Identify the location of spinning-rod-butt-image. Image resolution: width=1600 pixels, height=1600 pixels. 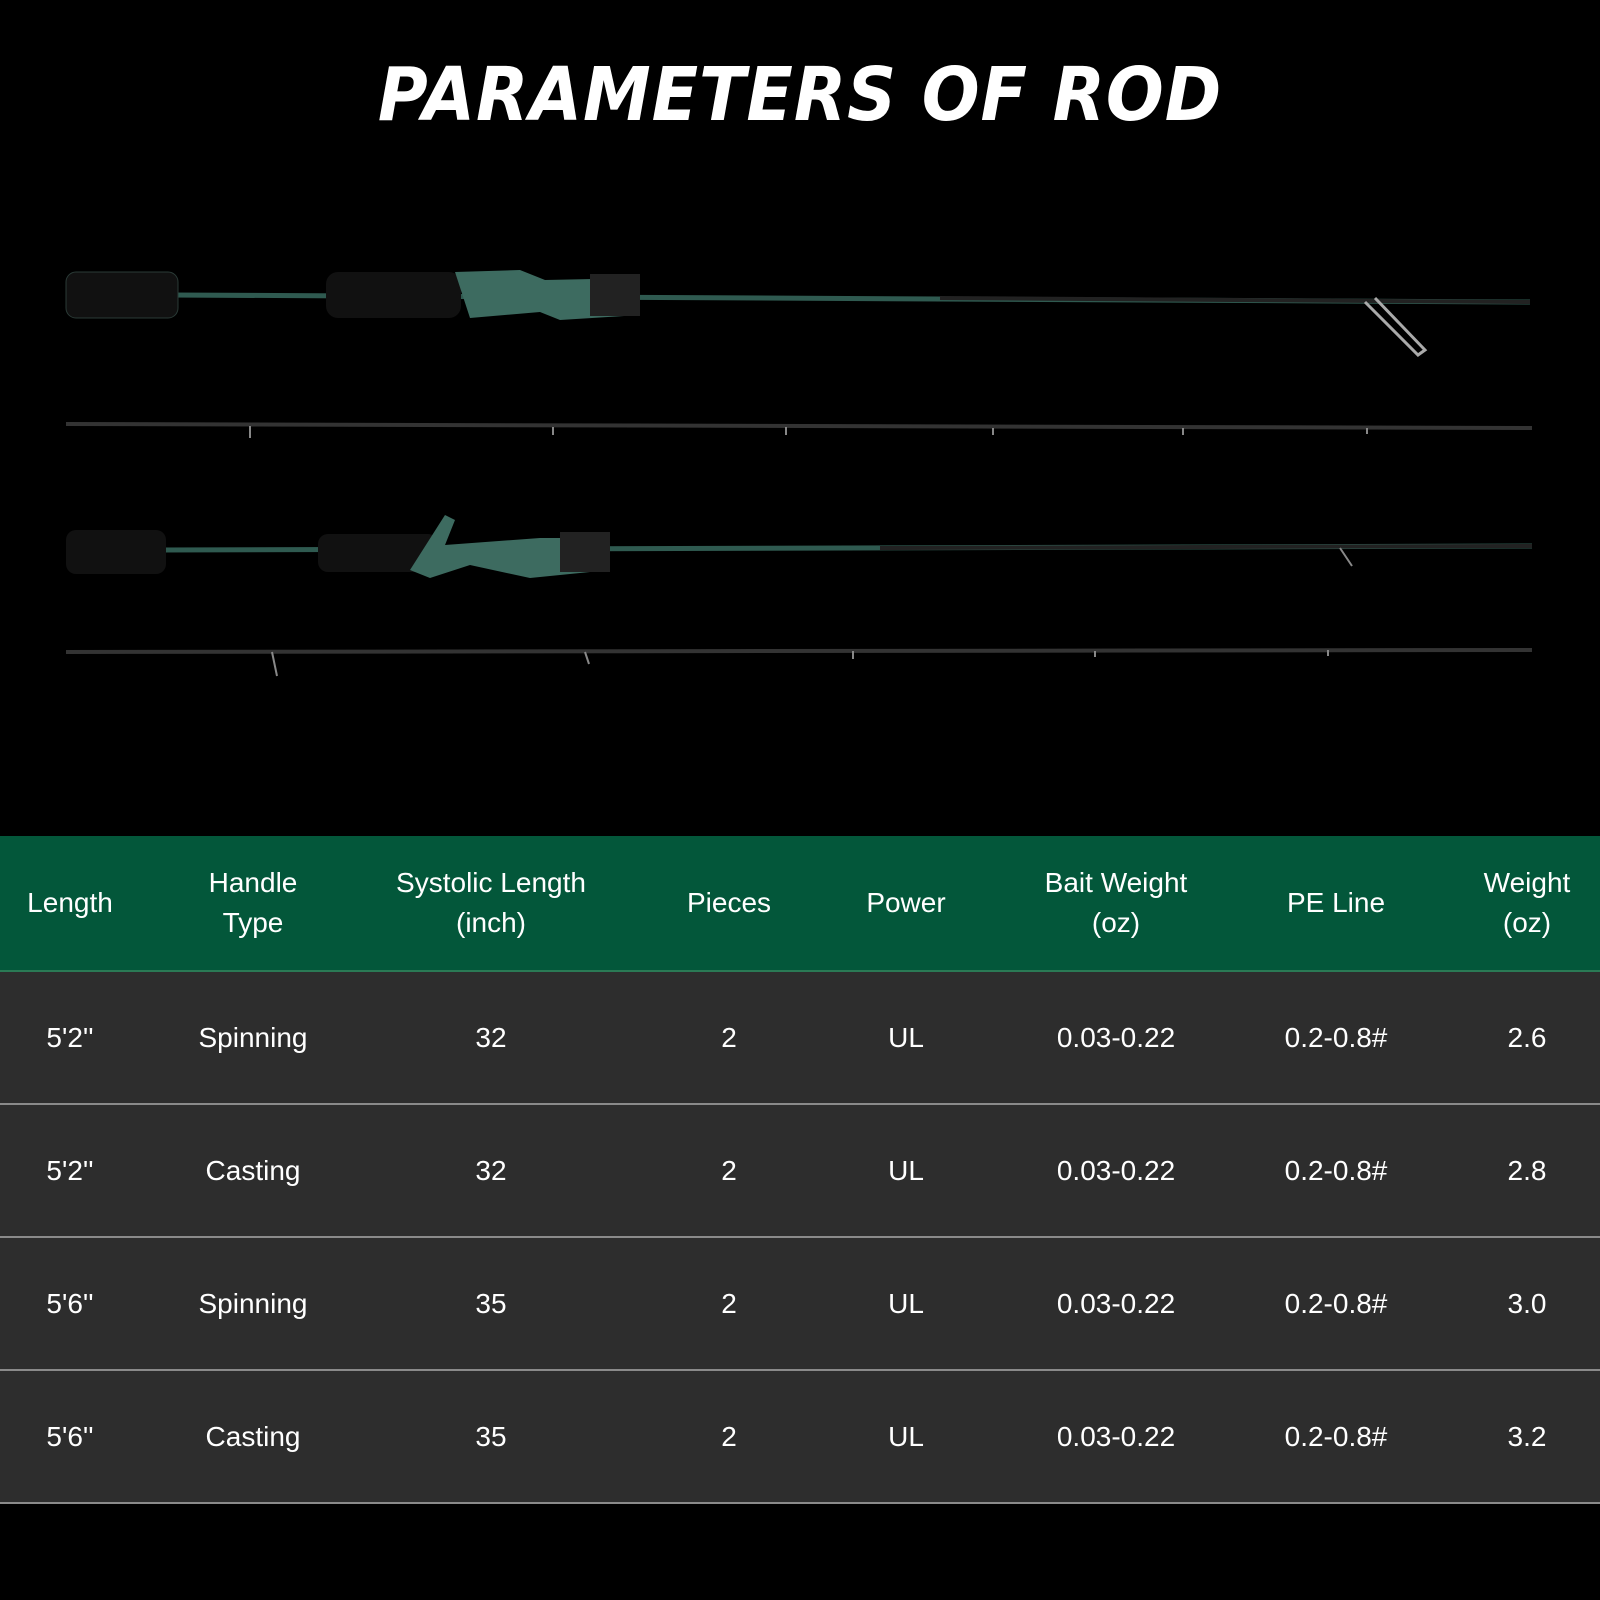
(798, 313).